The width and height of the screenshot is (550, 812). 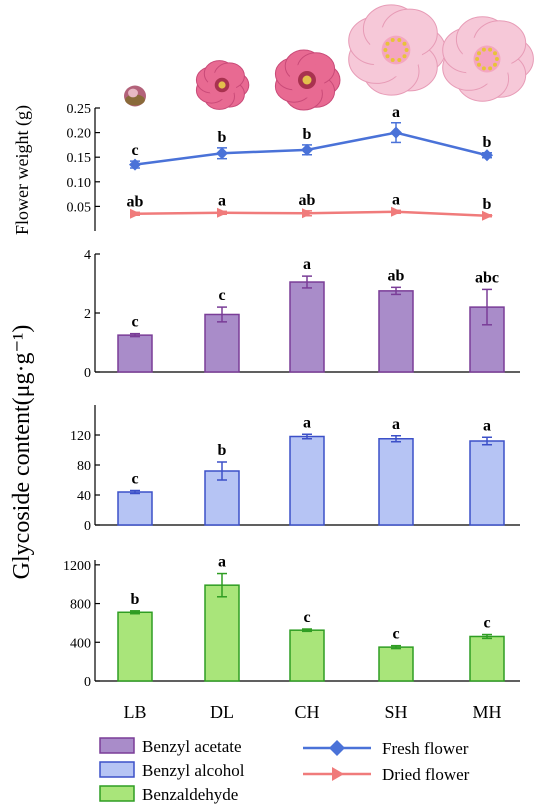 I want to click on x-label-sh: SH, so click(x=395, y=712).